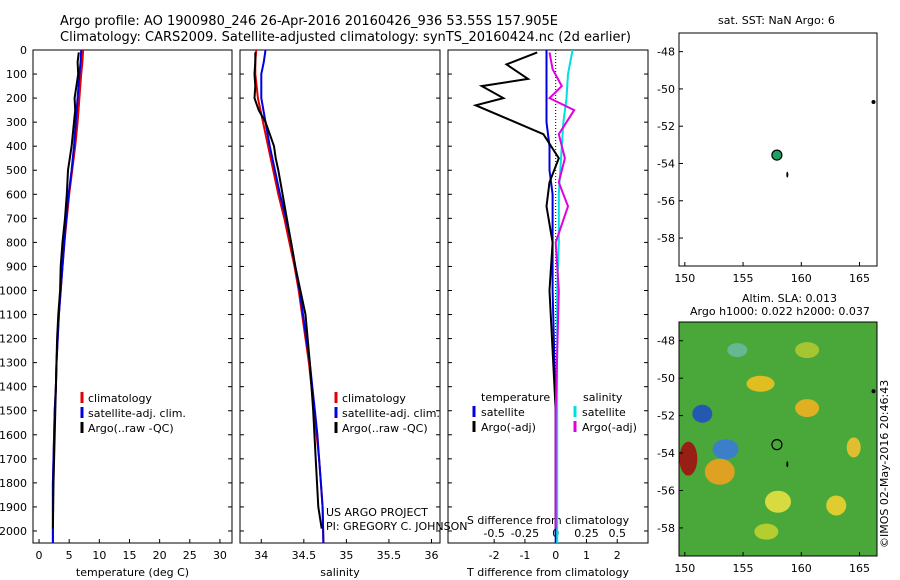  I want to click on credit-line-2: PI: GREGORY C. JOHNSON, so click(396, 526).